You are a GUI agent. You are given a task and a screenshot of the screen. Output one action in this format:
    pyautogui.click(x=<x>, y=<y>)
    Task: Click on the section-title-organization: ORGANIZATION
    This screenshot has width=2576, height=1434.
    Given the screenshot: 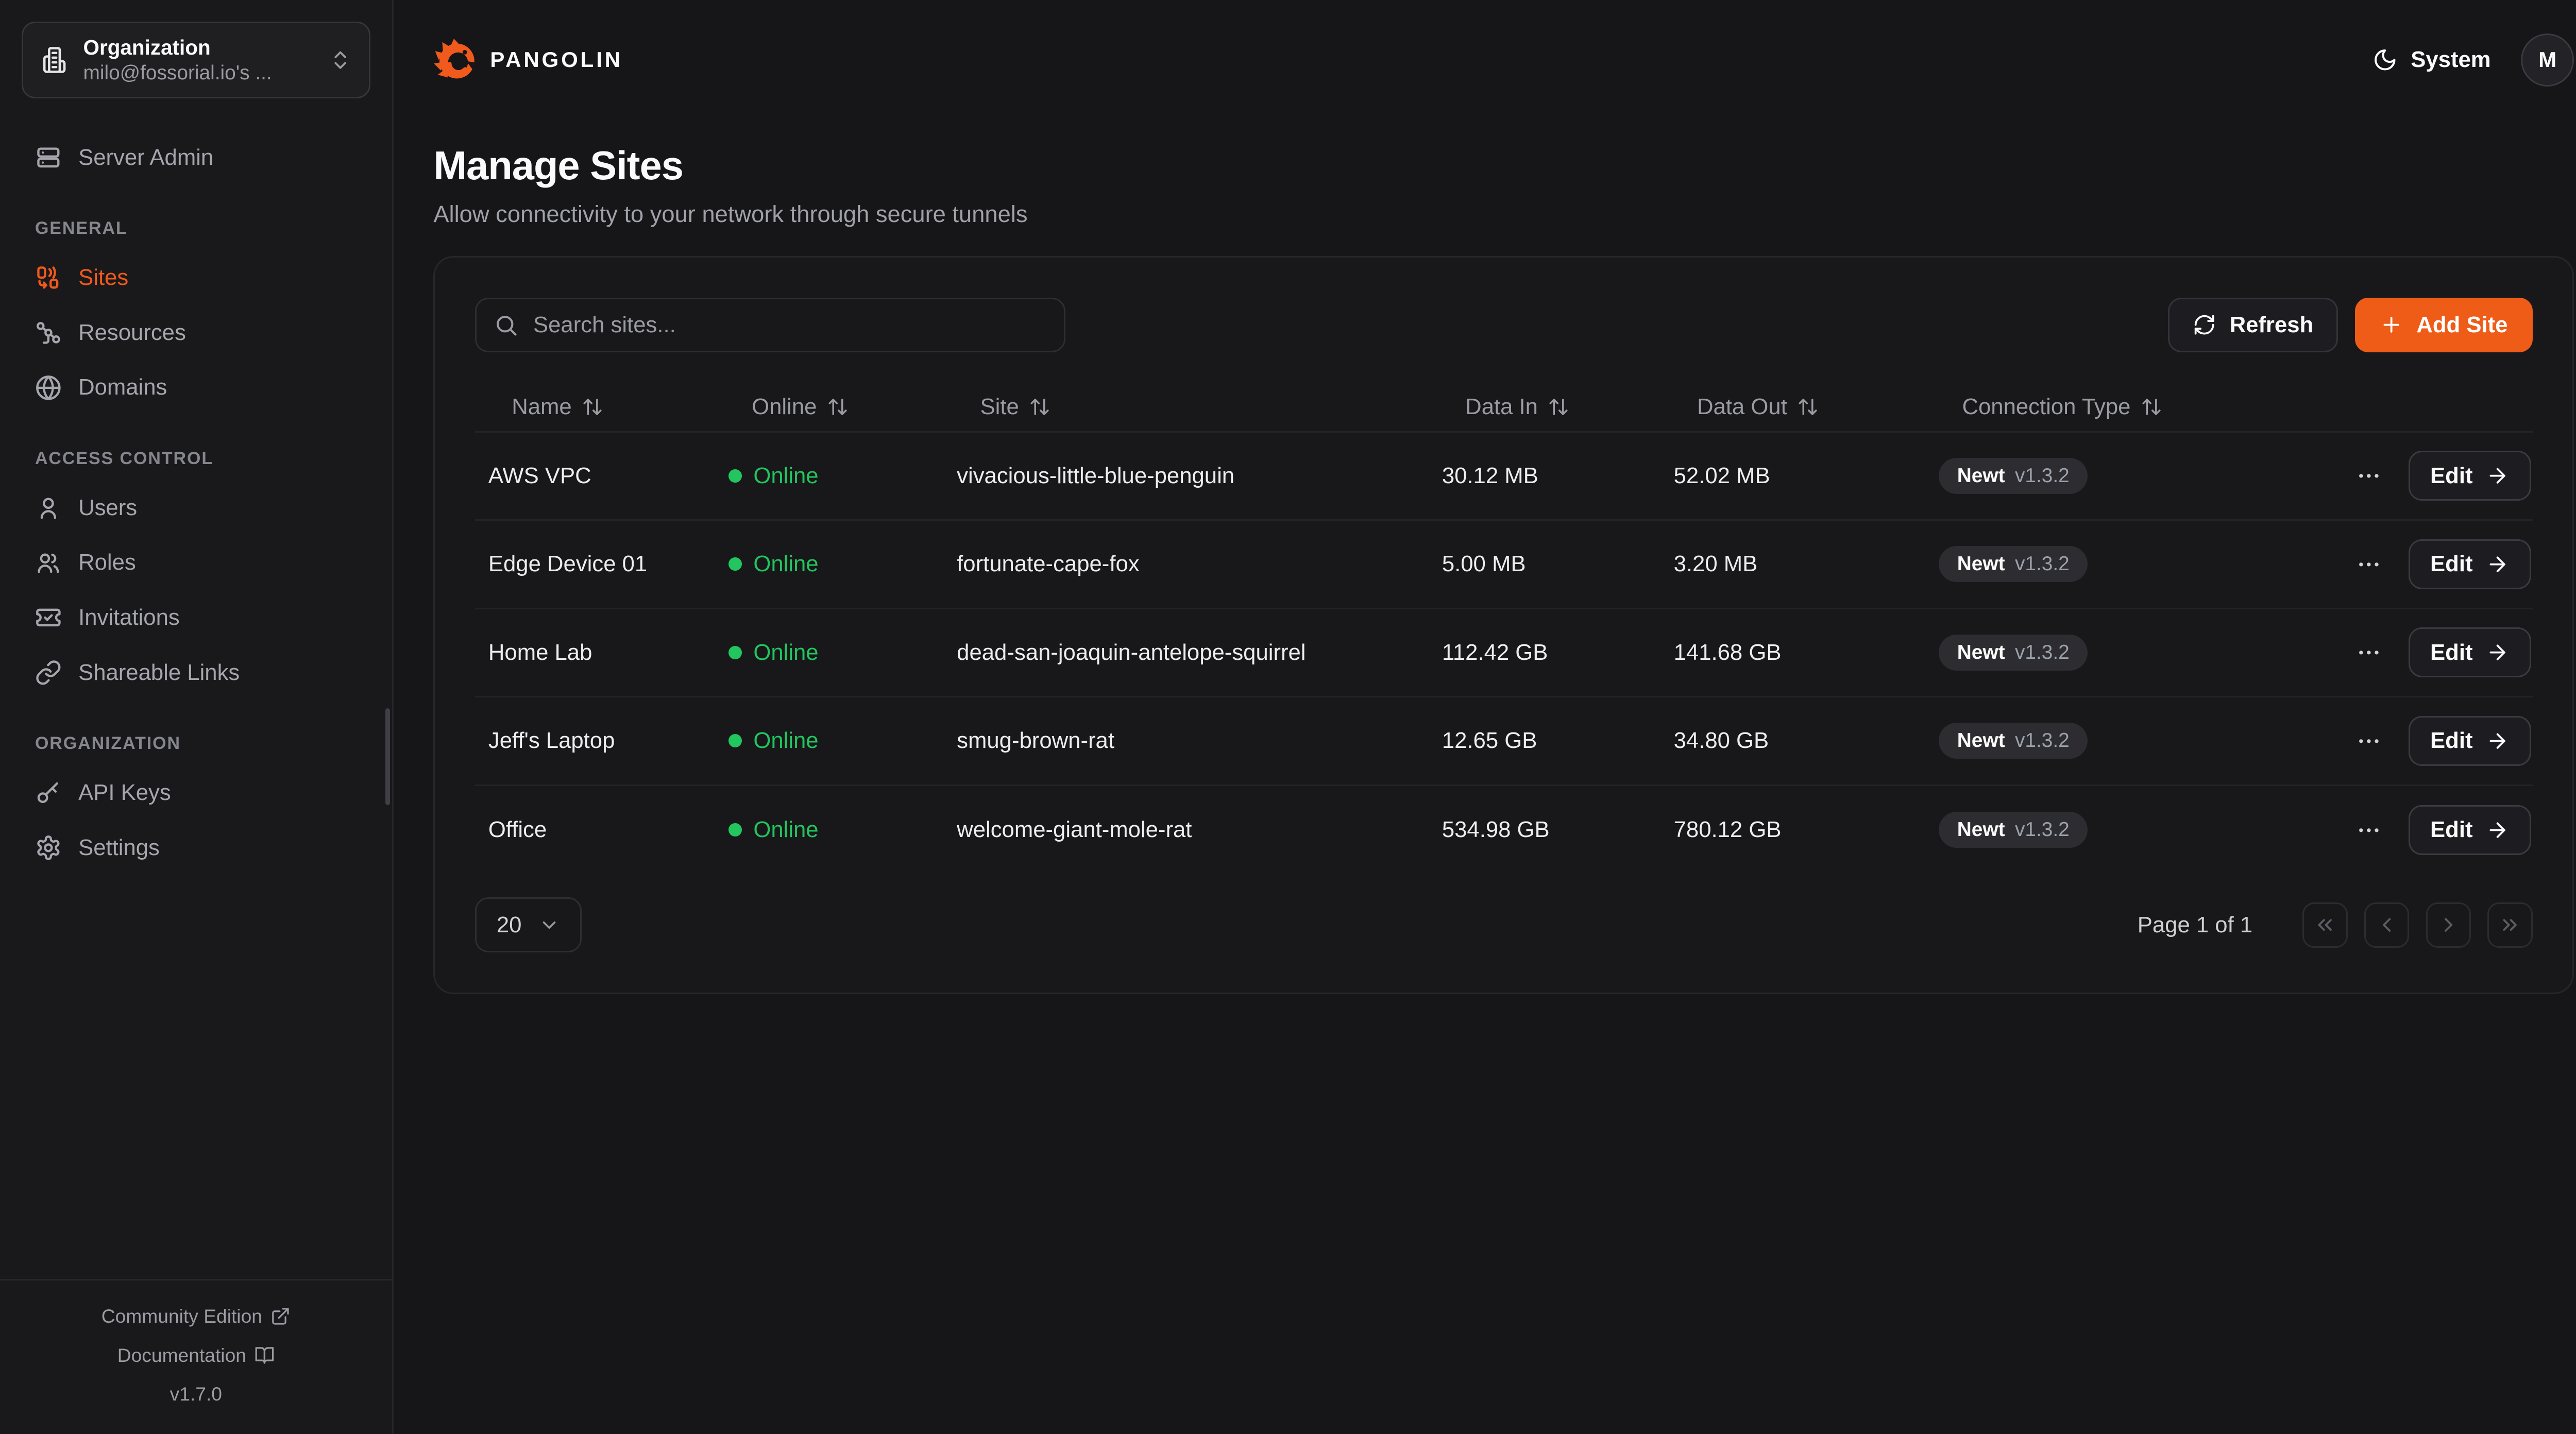 What is the action you would take?
    pyautogui.click(x=108, y=743)
    